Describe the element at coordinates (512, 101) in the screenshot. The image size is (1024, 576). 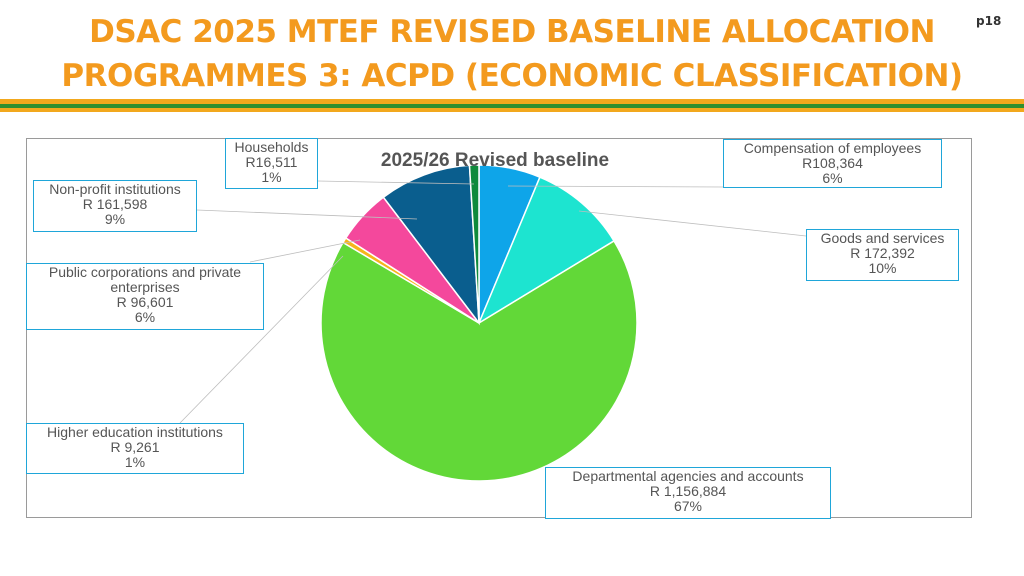
I see `header-stripe-gold-top` at that location.